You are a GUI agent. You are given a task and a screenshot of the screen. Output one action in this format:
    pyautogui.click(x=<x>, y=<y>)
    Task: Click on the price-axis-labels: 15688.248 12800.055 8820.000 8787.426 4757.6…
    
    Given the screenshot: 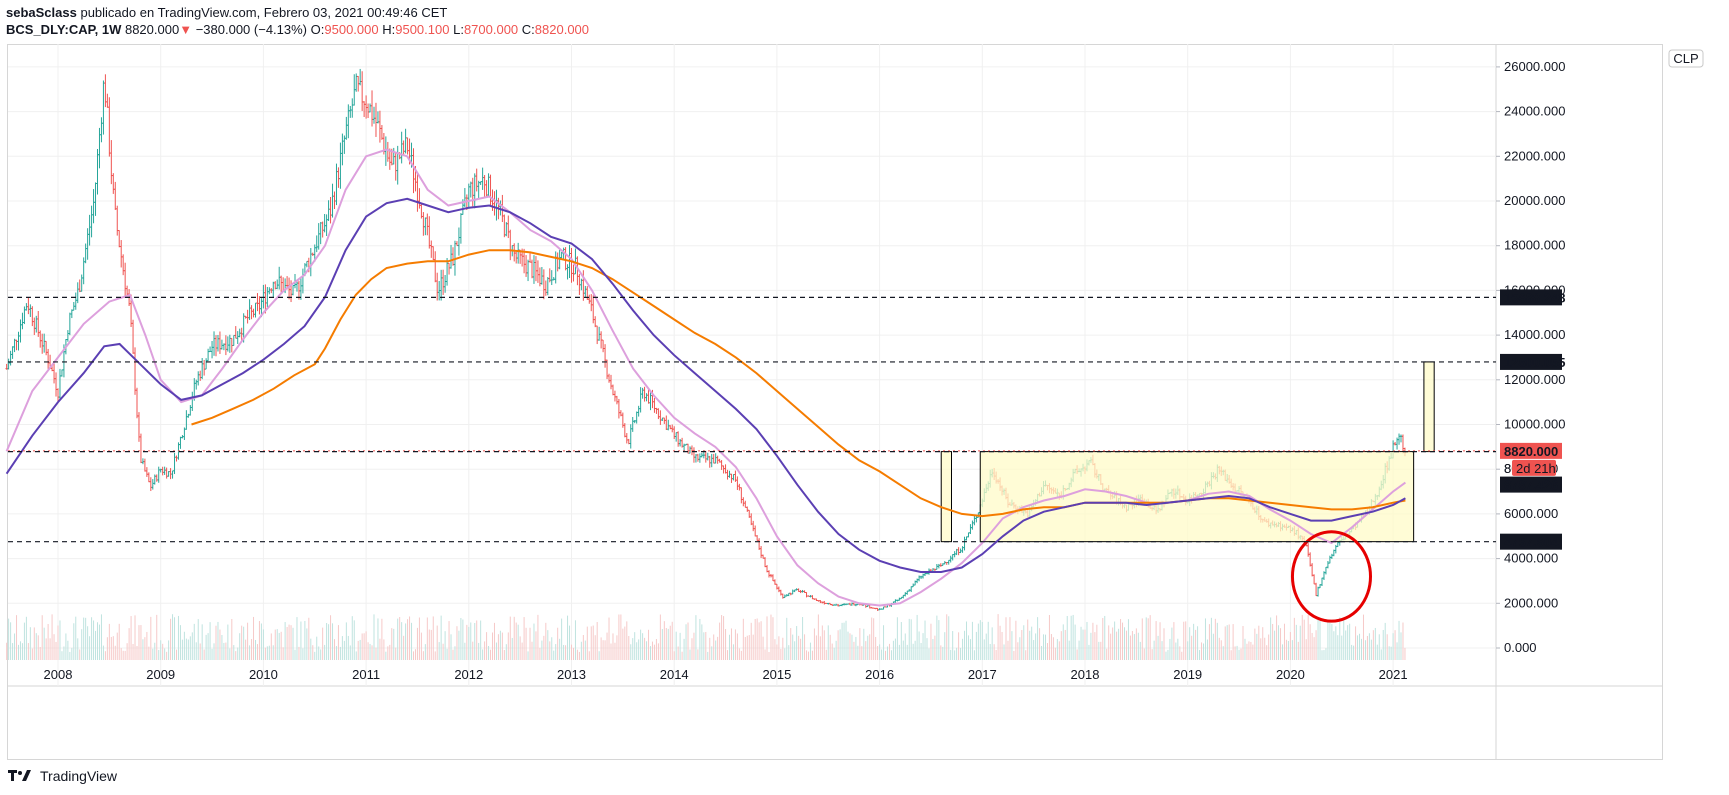 What is the action you would take?
    pyautogui.click(x=1532, y=419)
    